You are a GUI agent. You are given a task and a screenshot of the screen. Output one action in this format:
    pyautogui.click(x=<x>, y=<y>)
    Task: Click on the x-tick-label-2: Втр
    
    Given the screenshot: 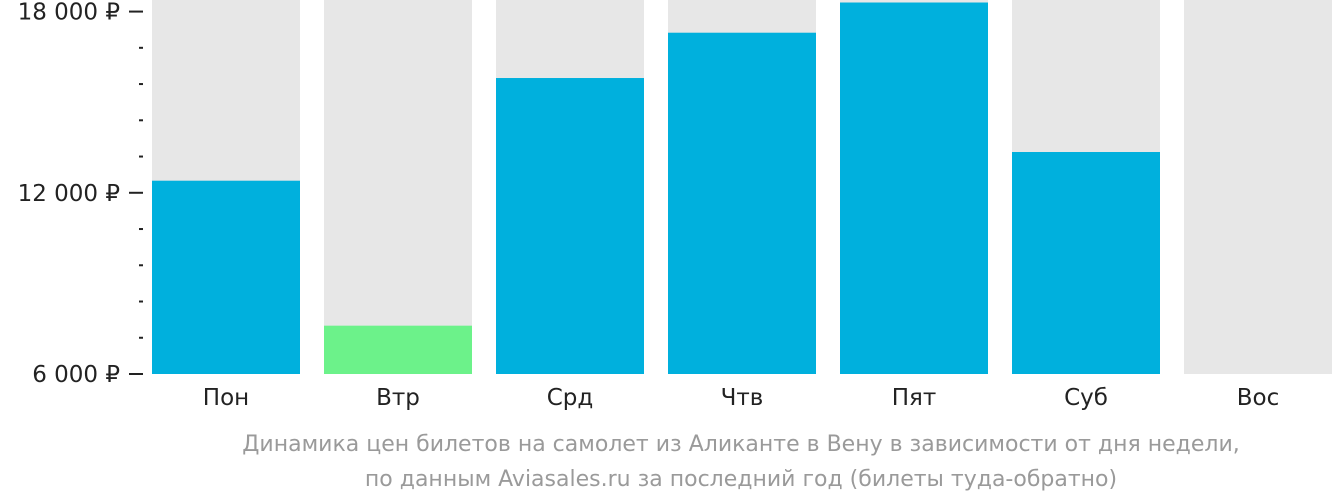 What is the action you would take?
    pyautogui.click(x=398, y=398)
    